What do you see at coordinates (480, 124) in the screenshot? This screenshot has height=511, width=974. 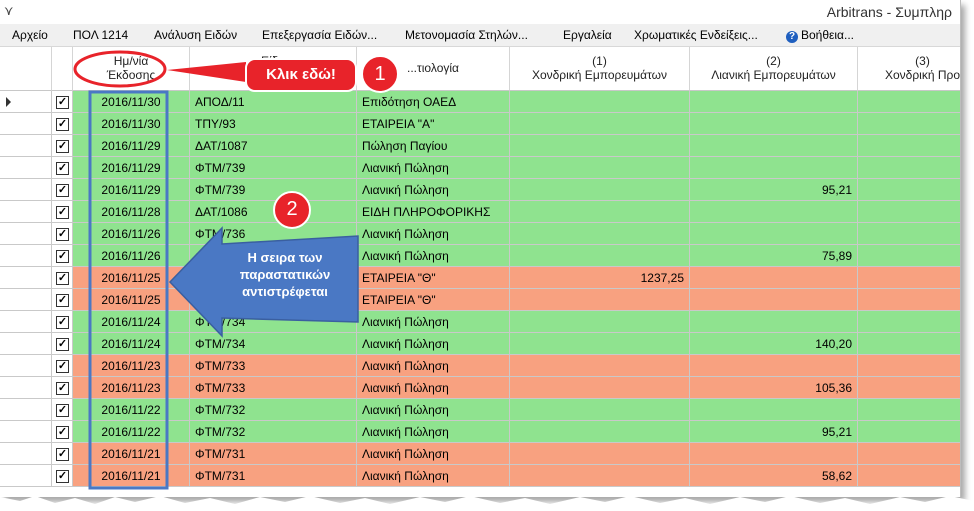 I see `table-row: ✓ 2016/11/30 ΤΠΥ/93 ΕΤΑΙΡΕΙΑ "Α"` at bounding box center [480, 124].